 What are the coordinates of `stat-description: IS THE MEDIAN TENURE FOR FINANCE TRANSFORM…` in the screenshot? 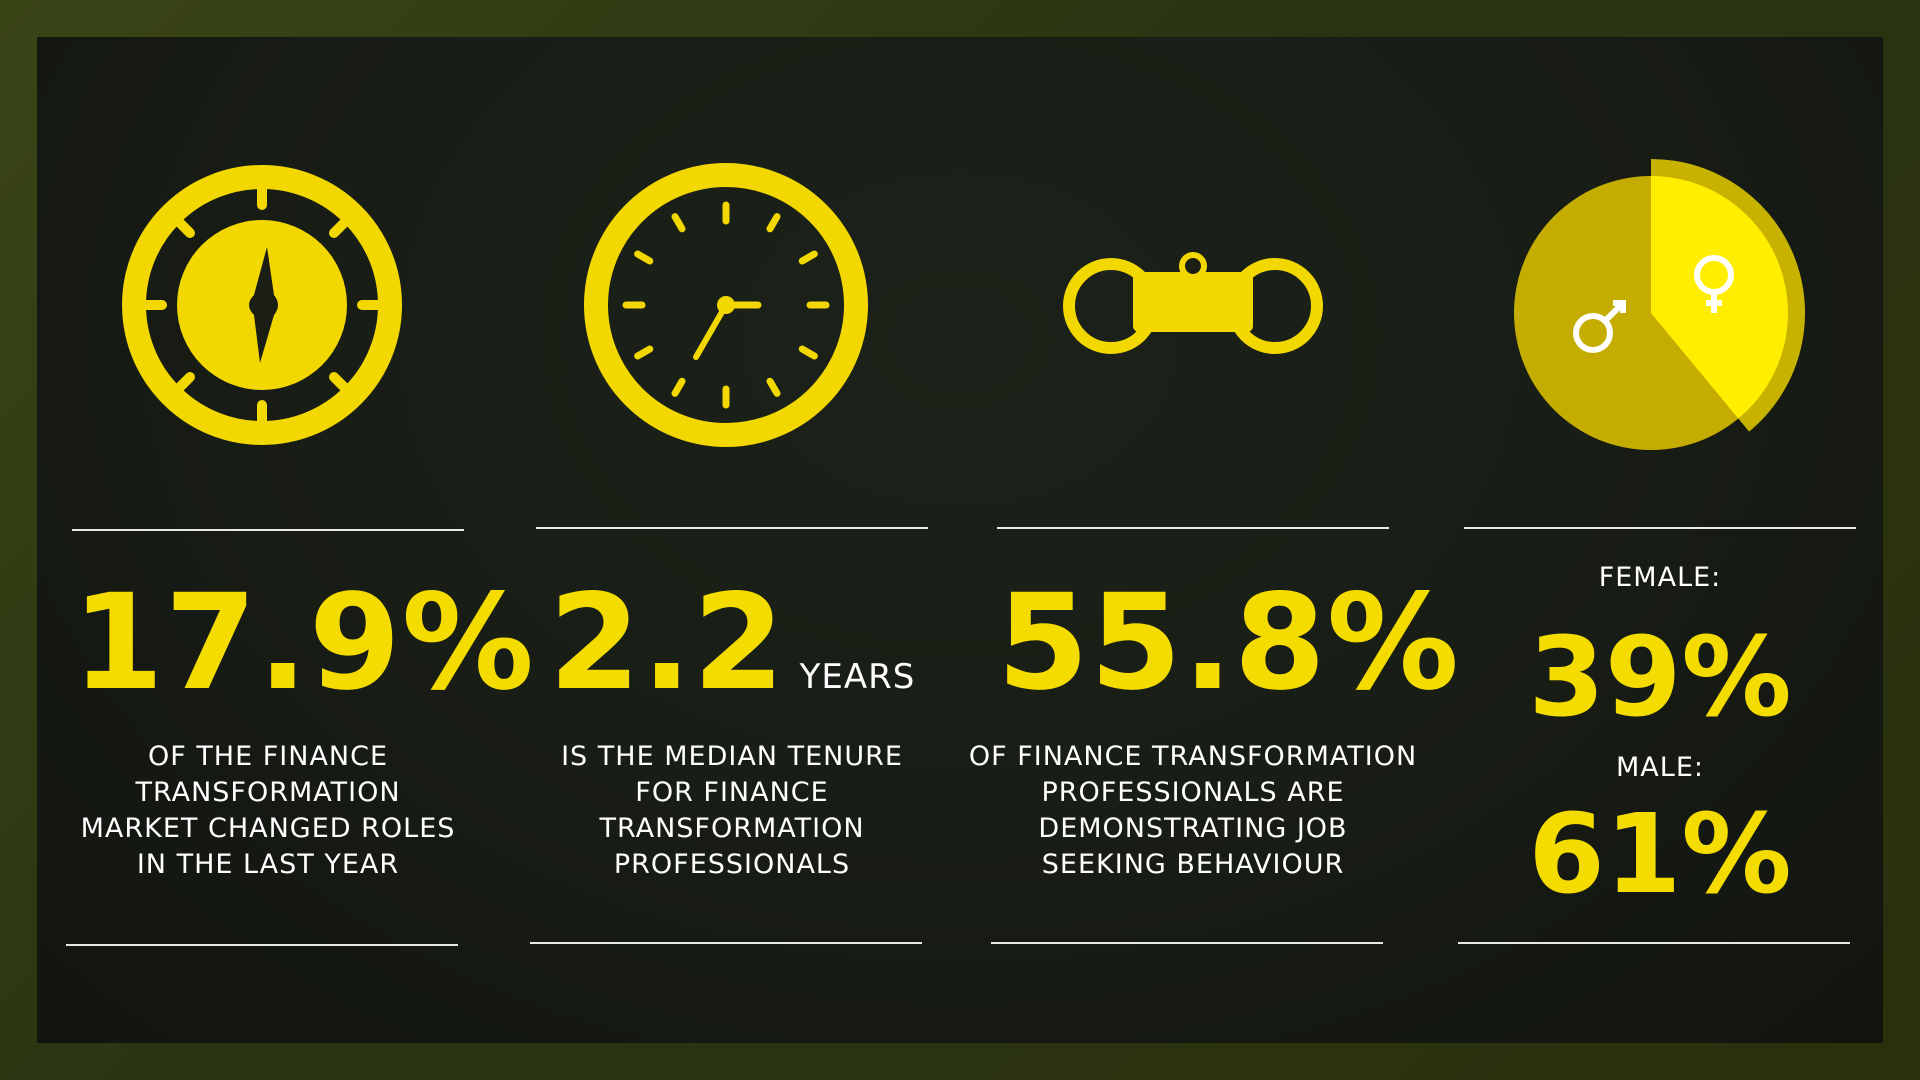 It's located at (732, 810).